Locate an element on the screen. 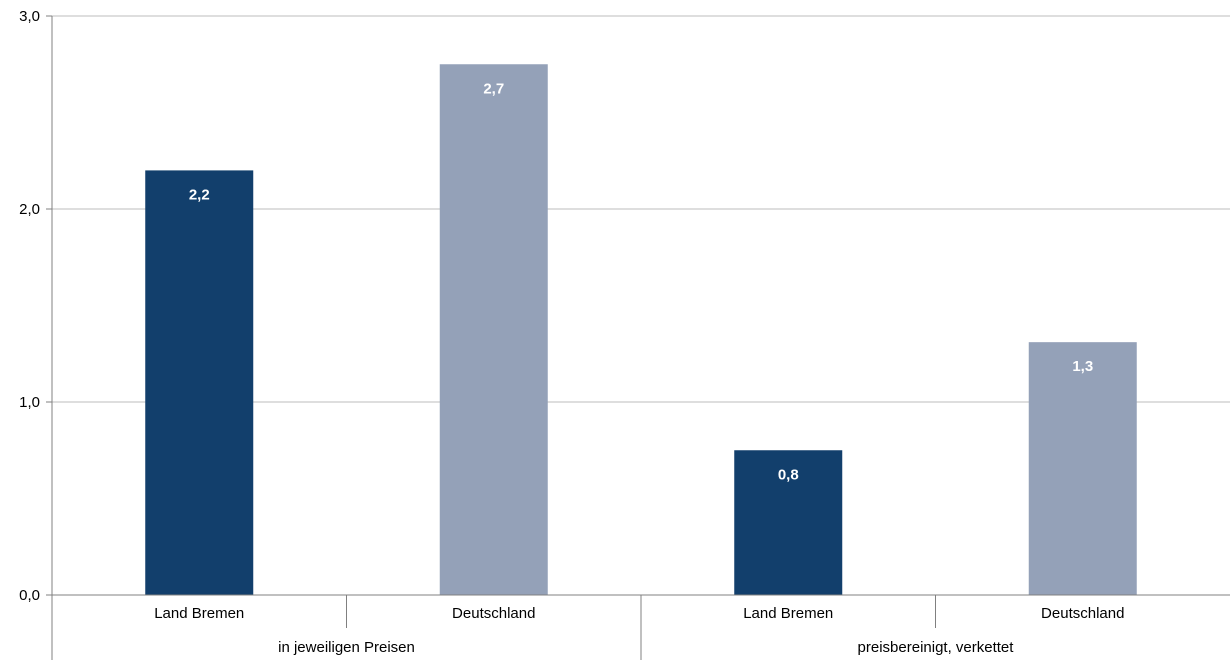 This screenshot has height=666, width=1230. data-label: 2,7 is located at coordinates (493, 88).